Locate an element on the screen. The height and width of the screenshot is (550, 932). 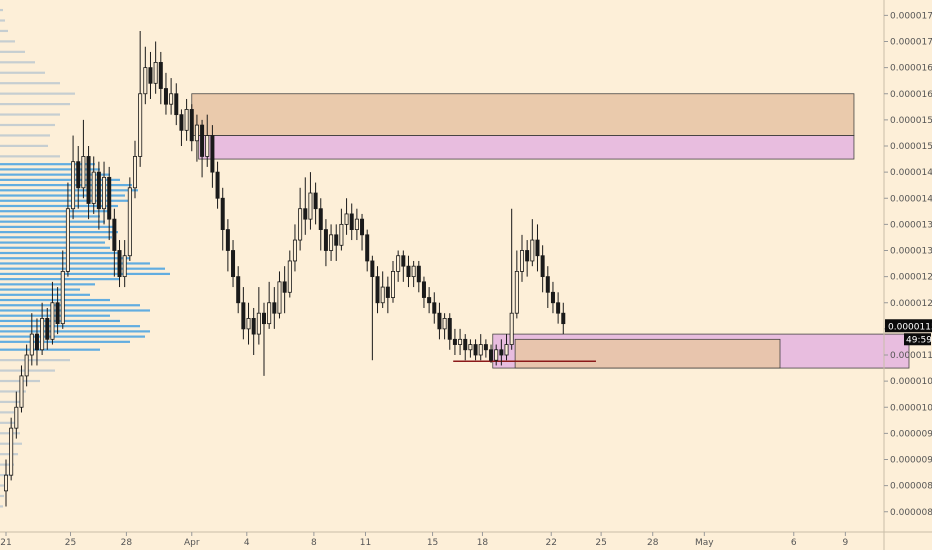
x-tick-label: 18 is located at coordinates (483, 543).